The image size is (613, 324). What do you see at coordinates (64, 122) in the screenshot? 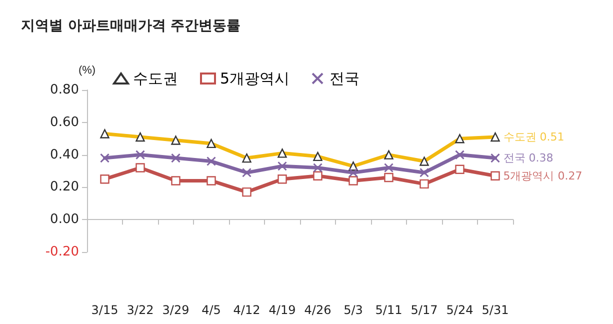
I see `y-tick-label: 0.60` at bounding box center [64, 122].